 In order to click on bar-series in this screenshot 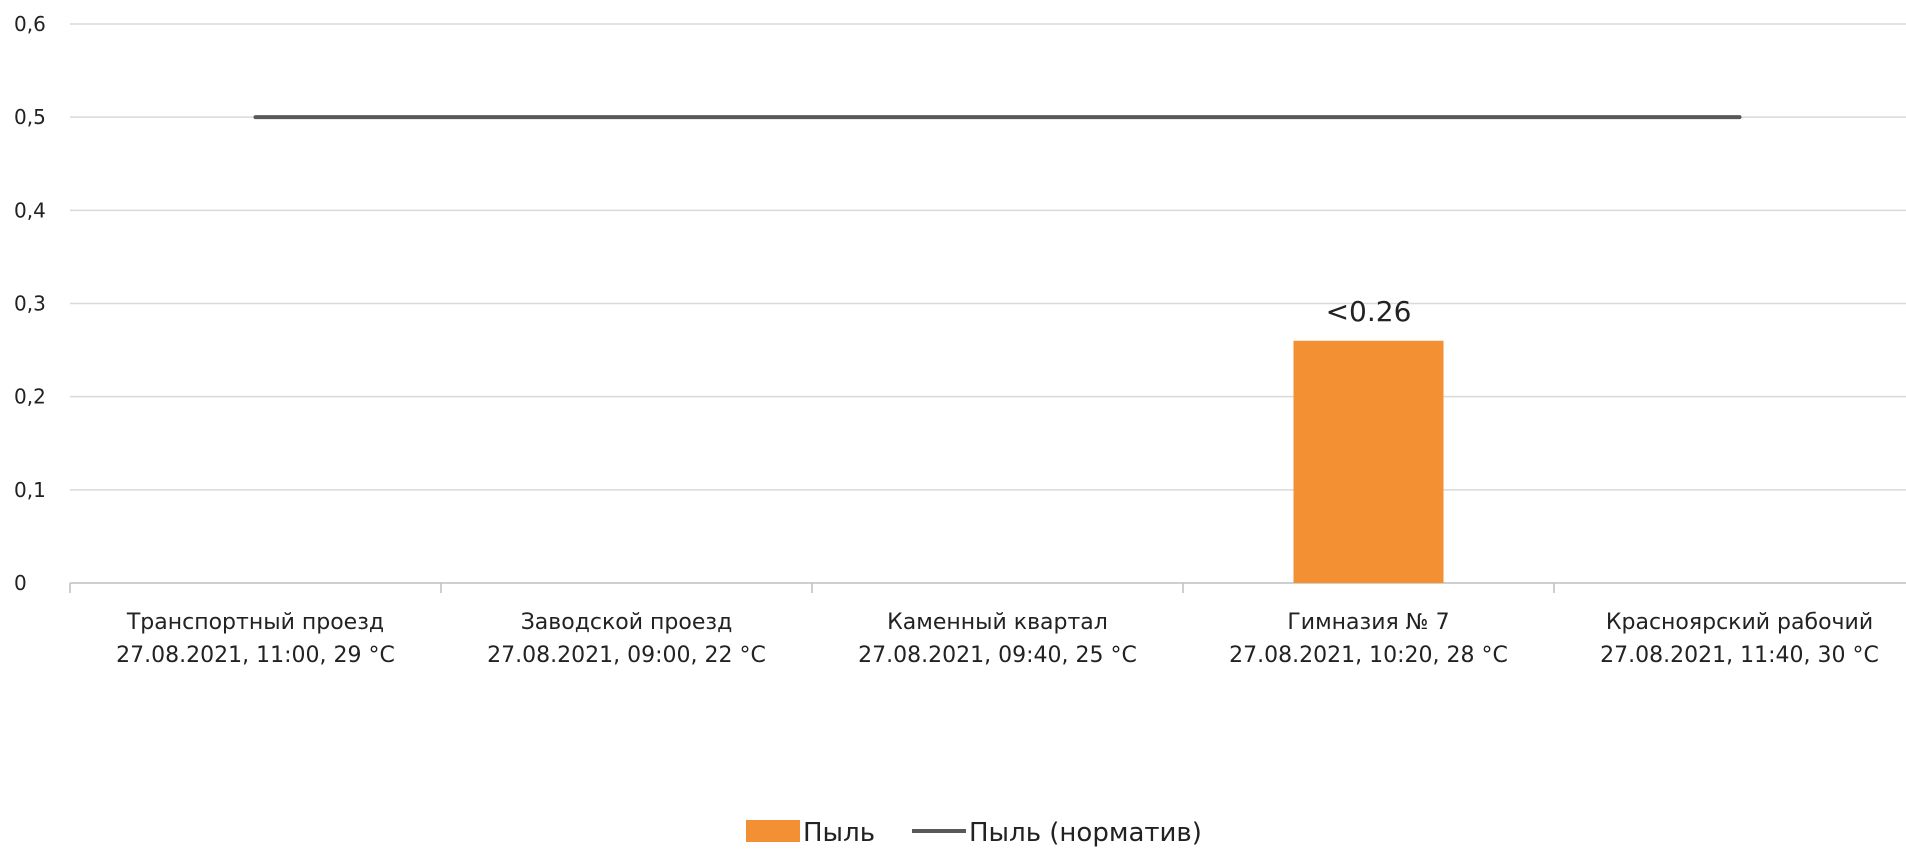, I will do `click(1368, 461)`.